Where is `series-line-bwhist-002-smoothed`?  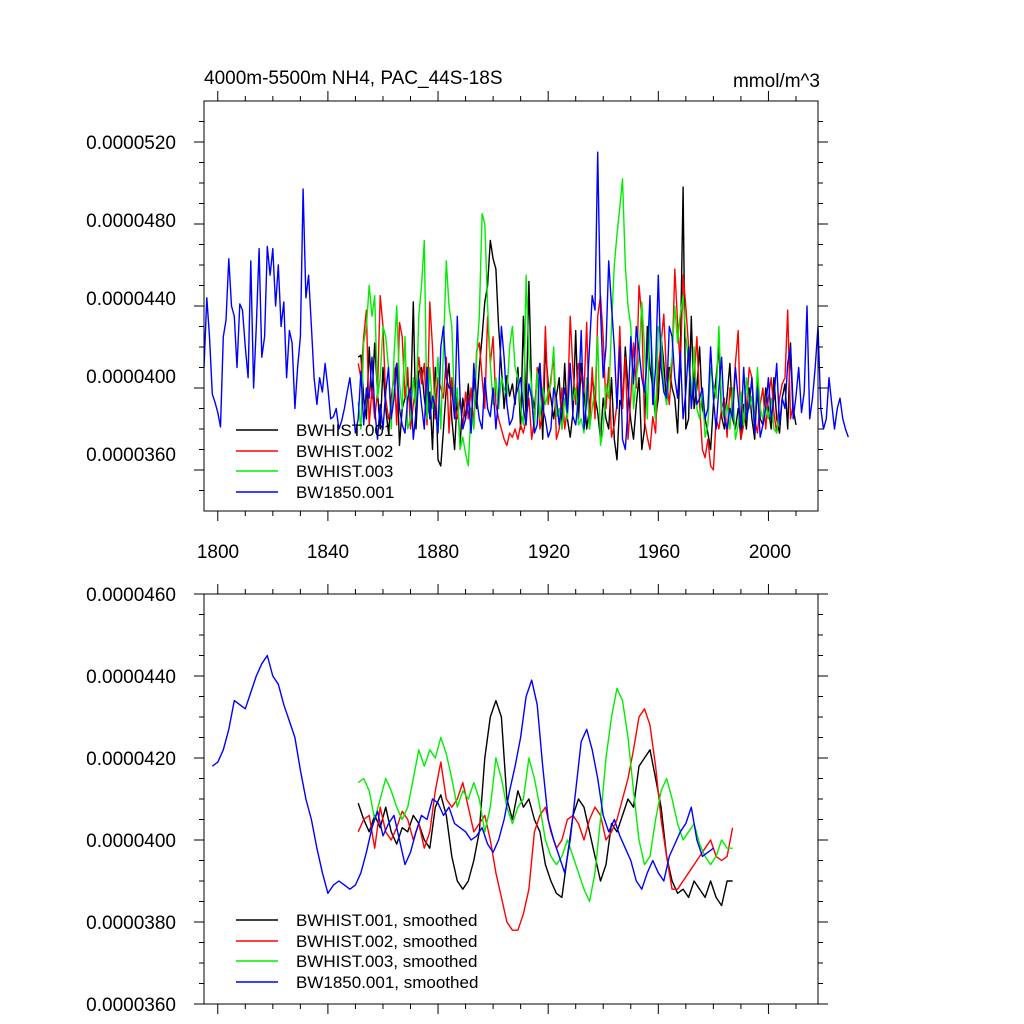
series-line-bwhist-002-smoothed is located at coordinates (545, 819).